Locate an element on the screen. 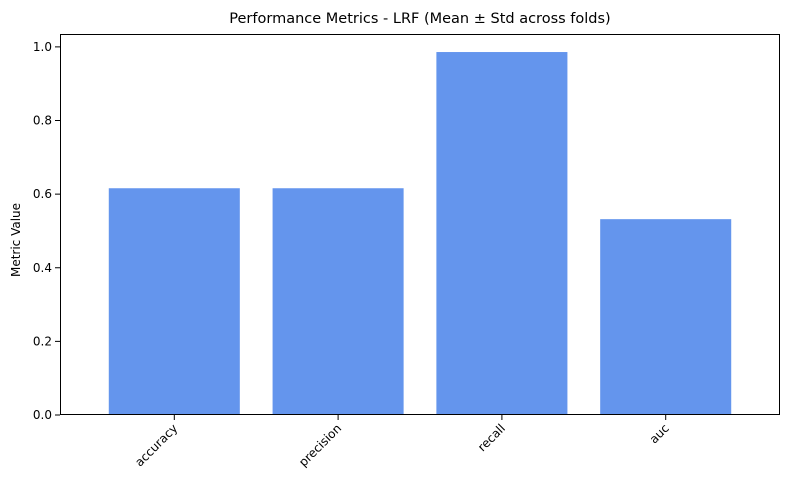 Image resolution: width=790 pixels, height=490 pixels. x-tick-label-precision: precision is located at coordinates (320, 445).